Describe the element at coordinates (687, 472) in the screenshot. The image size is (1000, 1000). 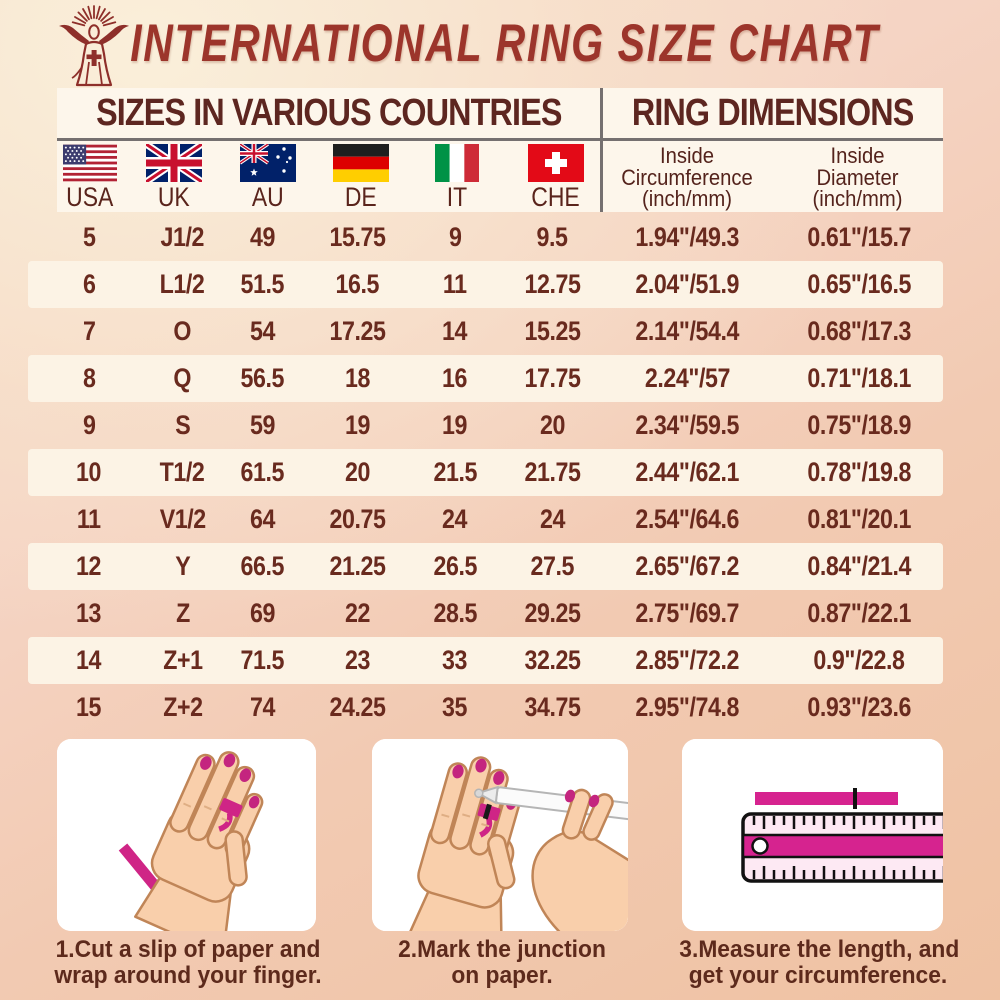
I see `size-cell: 2.44"/62.1` at that location.